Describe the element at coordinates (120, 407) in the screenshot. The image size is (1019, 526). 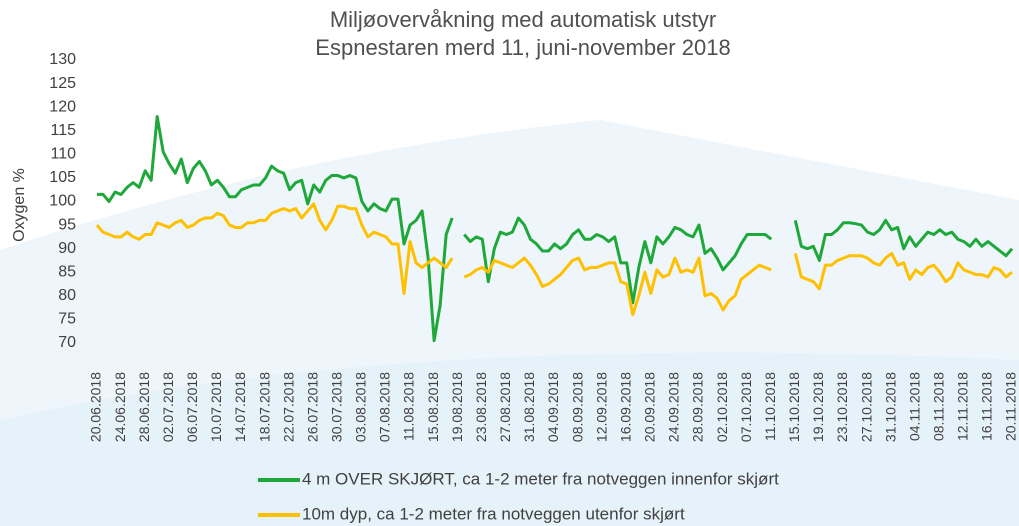
I see `x-tick-label: 24.06.2018` at that location.